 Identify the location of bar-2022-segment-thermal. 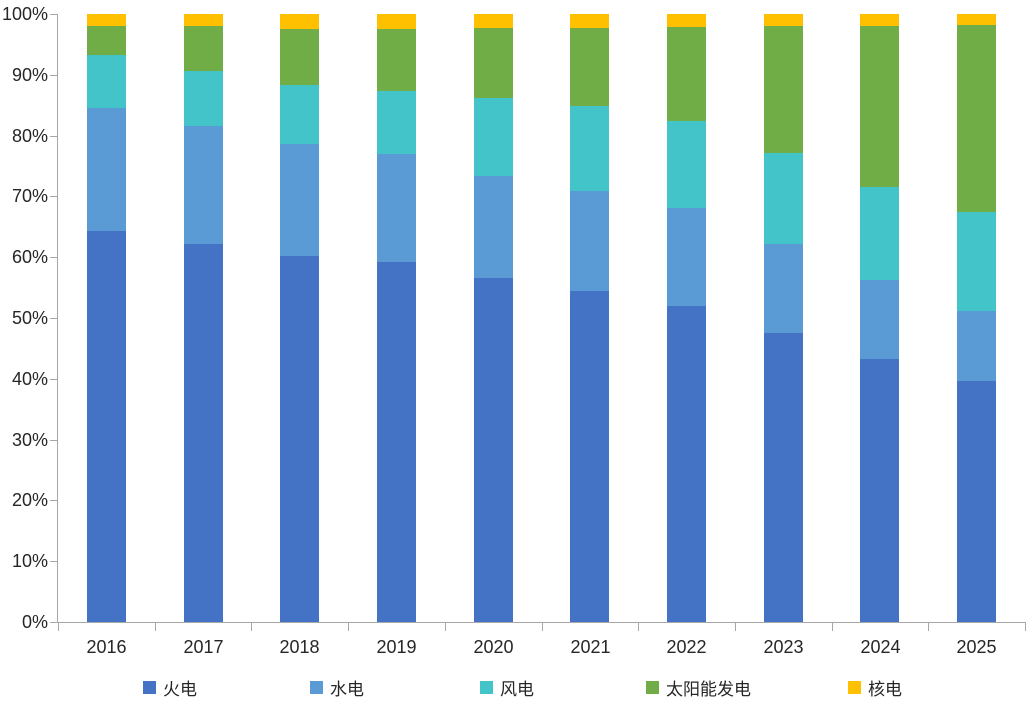
(686, 463).